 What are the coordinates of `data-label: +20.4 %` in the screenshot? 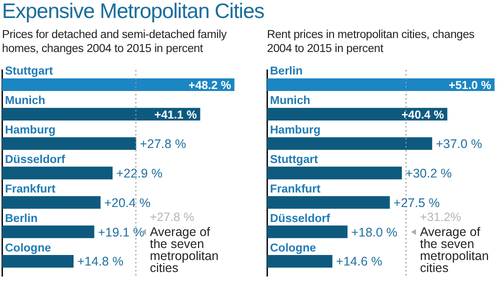 It's located at (127, 203).